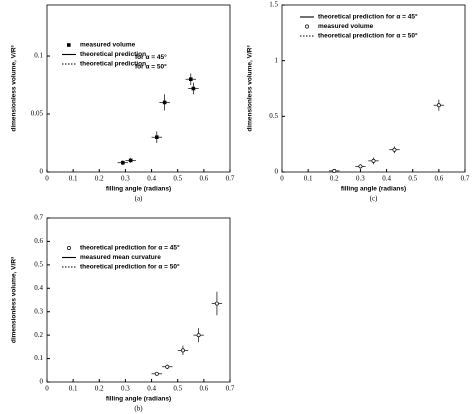 This screenshot has width=474, height=414. What do you see at coordinates (277, 60) in the screenshot?
I see `y-tick-label: 1` at bounding box center [277, 60].